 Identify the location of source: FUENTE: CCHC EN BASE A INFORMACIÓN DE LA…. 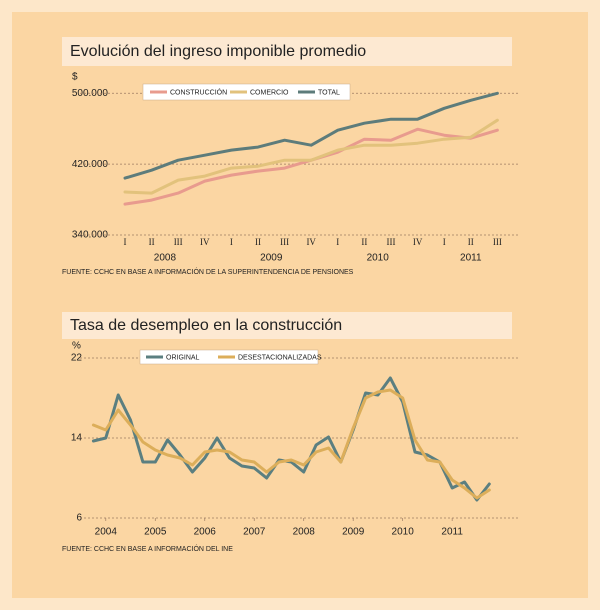
(208, 271).